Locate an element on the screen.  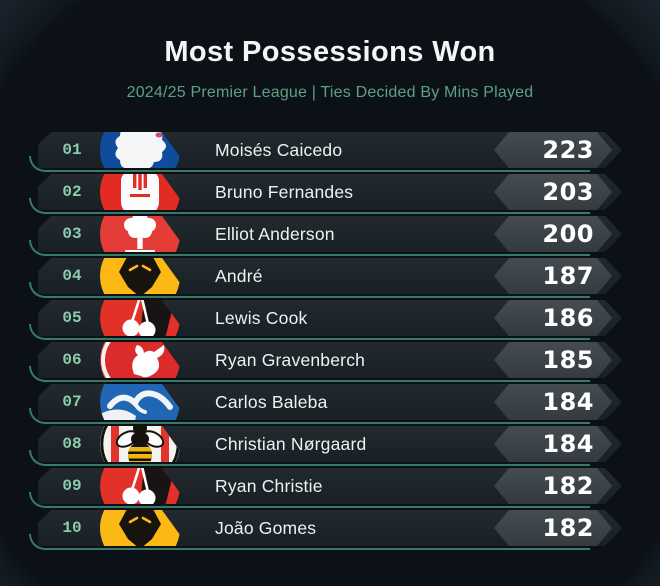
player-name: Bruno Fernandes is located at coordinates (284, 192).